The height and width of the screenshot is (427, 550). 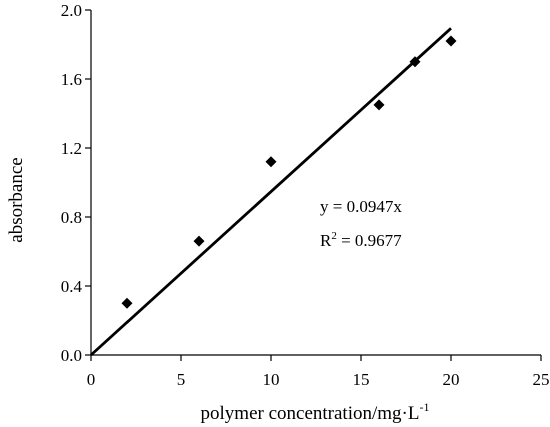 What do you see at coordinates (72, 286) in the screenshot?
I see `y-tick-label: 0.4` at bounding box center [72, 286].